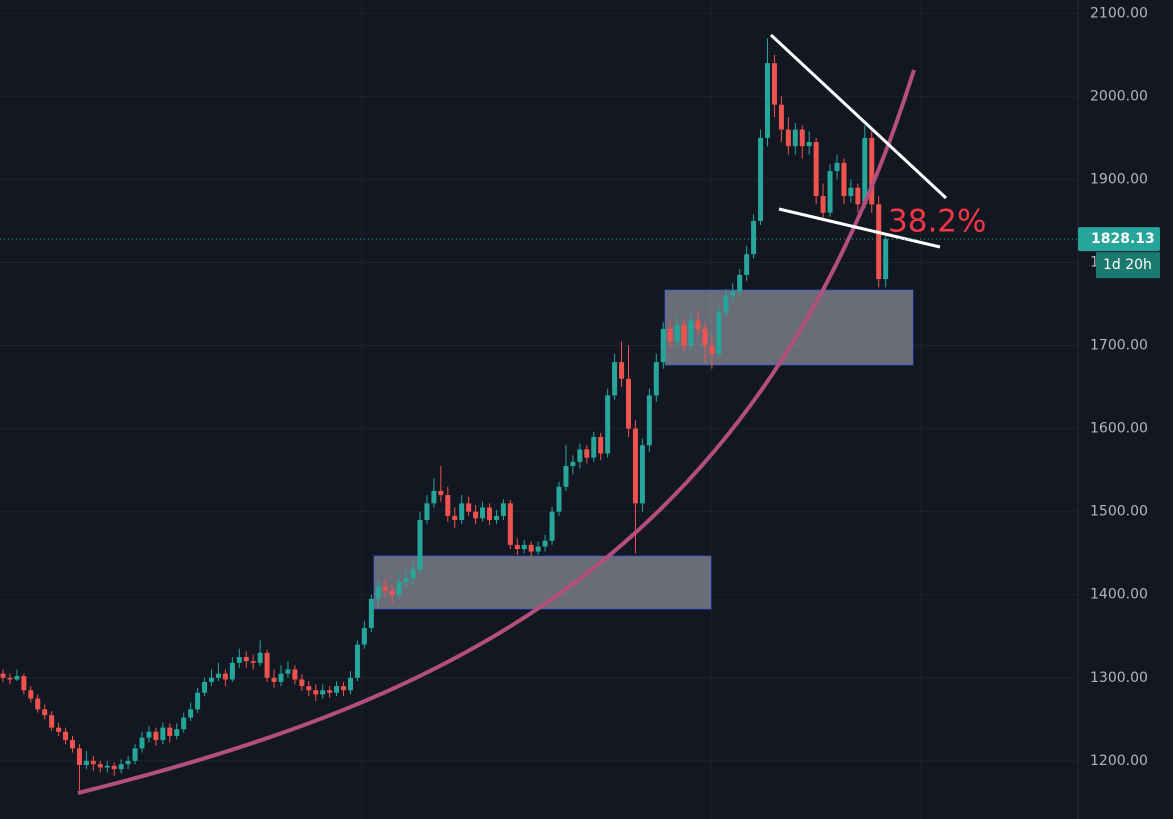 The image size is (1173, 819). What do you see at coordinates (1119, 761) in the screenshot?
I see `y-tick-label: 1200.00` at bounding box center [1119, 761].